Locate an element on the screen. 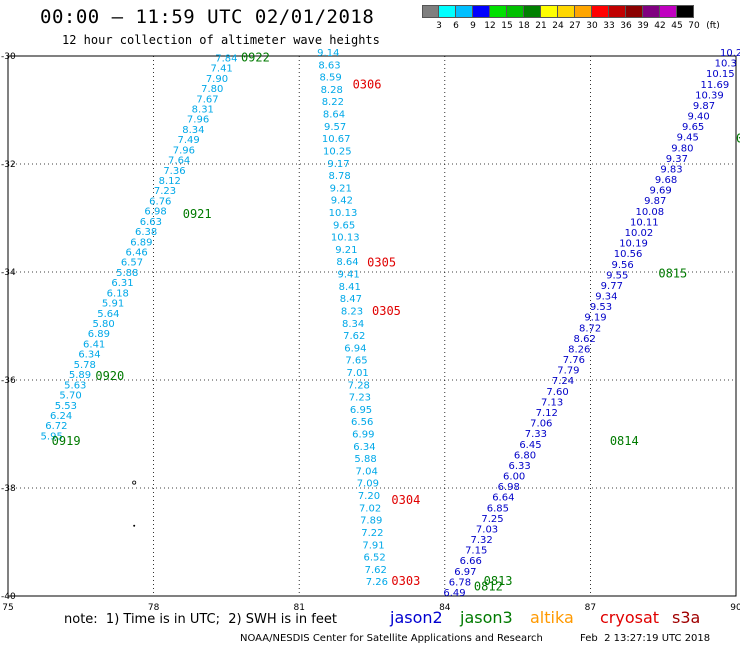  wave-height-point: 10.02 is located at coordinates (639, 233).